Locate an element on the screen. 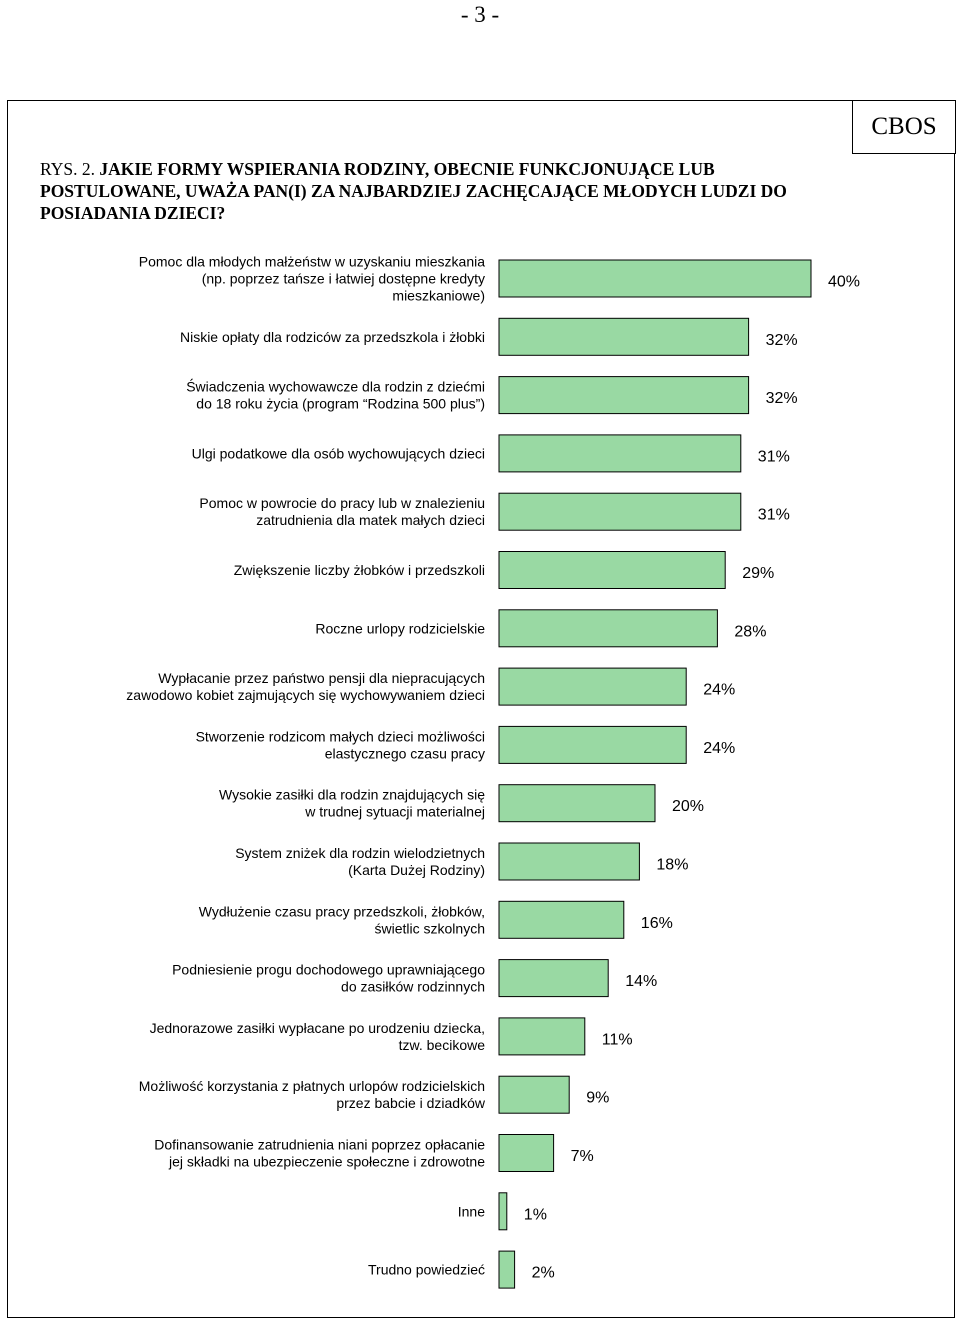 The image size is (960, 1319). source-badge: CBOS is located at coordinates (904, 127).